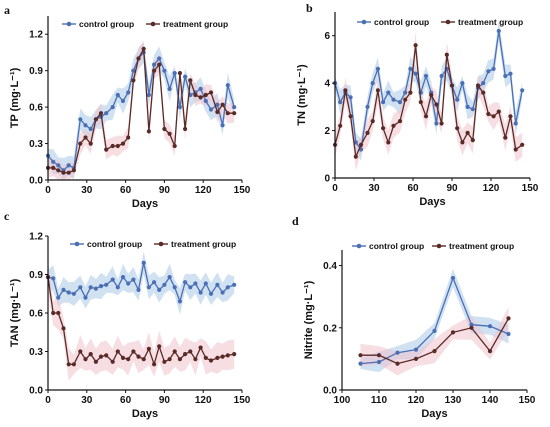 This screenshot has width=550, height=427. Describe the element at coordinates (379, 400) in the screenshot. I see `x-tick-label: 110` at that location.